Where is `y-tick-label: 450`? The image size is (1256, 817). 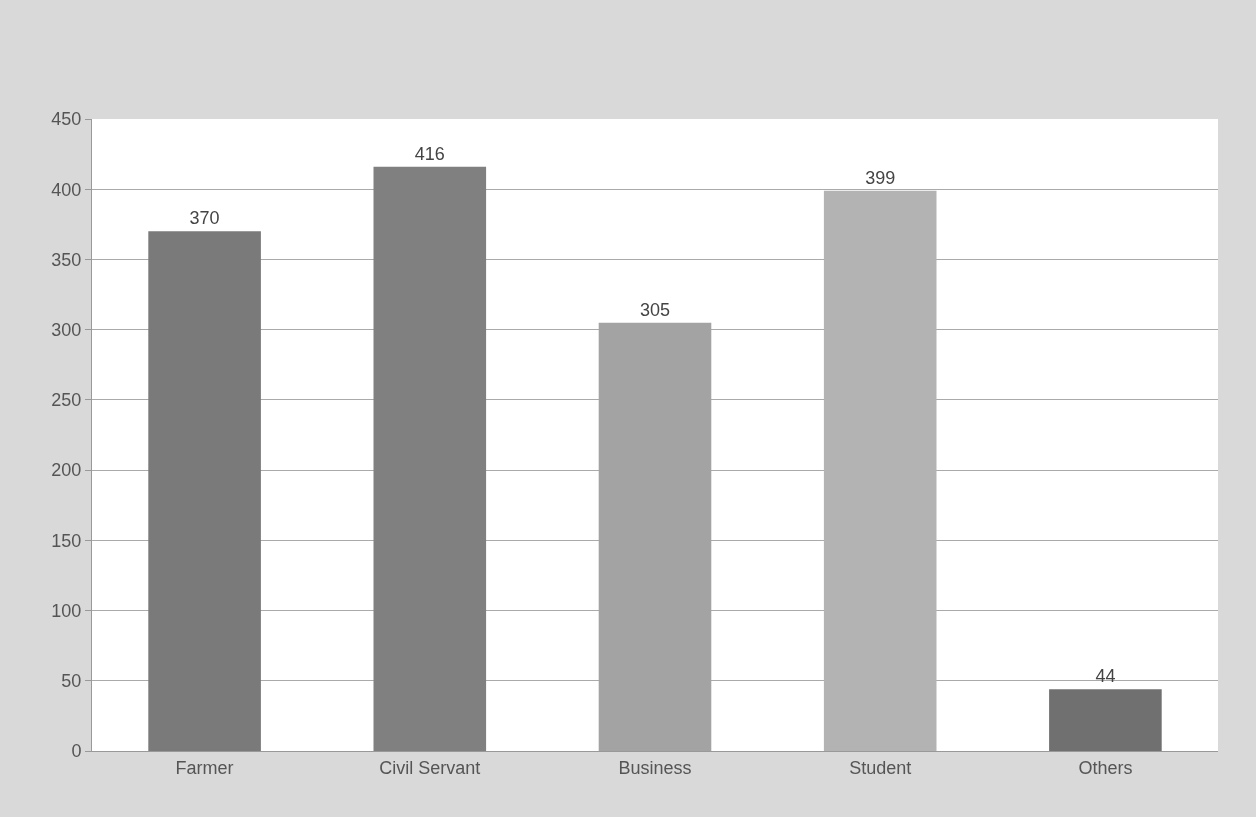 y-tick-label: 450 is located at coordinates (66, 119).